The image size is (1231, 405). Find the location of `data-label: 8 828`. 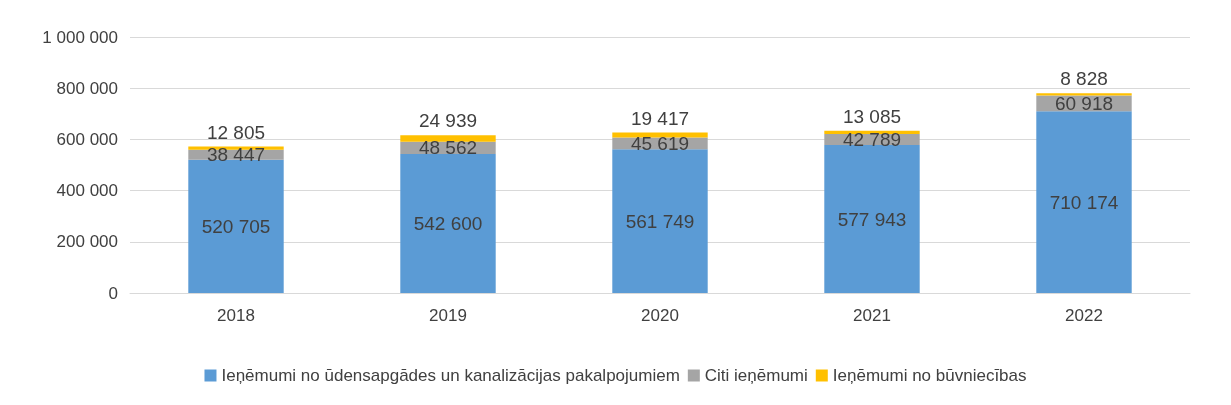

data-label: 8 828 is located at coordinates (1084, 79).